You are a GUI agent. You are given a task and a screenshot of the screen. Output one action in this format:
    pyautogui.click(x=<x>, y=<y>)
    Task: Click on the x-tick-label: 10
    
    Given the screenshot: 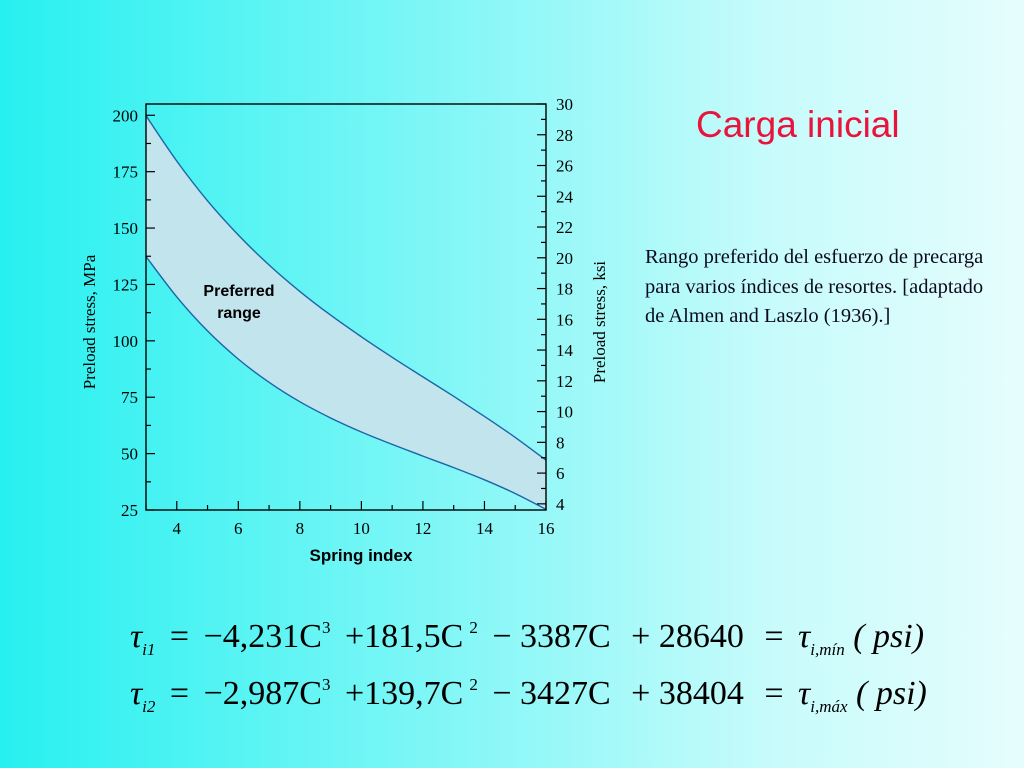 What is the action you would take?
    pyautogui.click(x=361, y=528)
    